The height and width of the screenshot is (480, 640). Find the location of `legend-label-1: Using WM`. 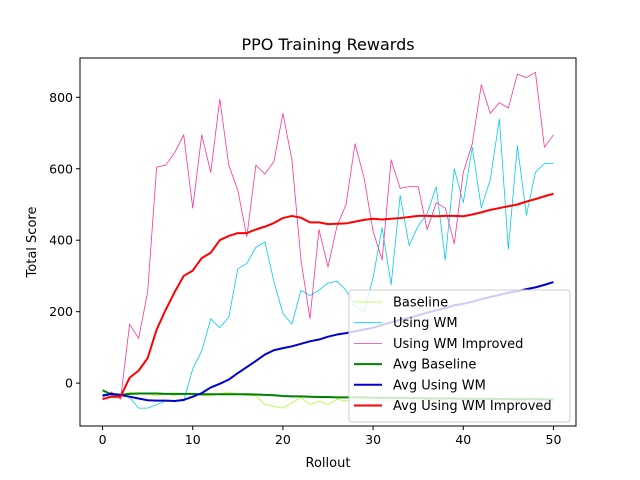

legend-label-1: Using WM is located at coordinates (425, 323).